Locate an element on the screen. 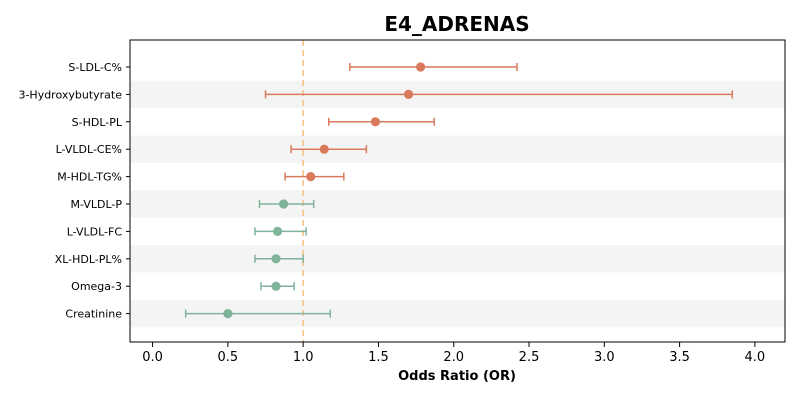 This screenshot has height=400, width=800. x-axis-label: Odds Ratio (OR) is located at coordinates (457, 376).